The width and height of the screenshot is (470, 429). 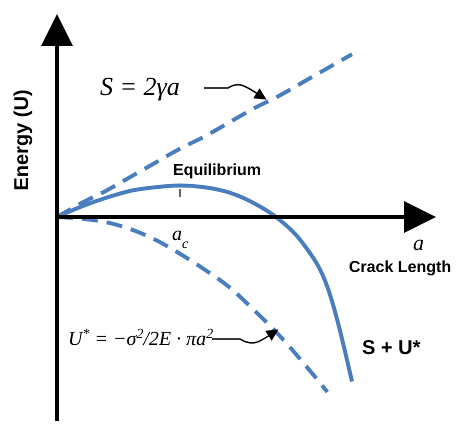 What do you see at coordinates (141, 338) in the screenshot?
I see `annotation: U$^{*}$ = −σ$^{2}$/2E · πa$^{2}$` at bounding box center [141, 338].